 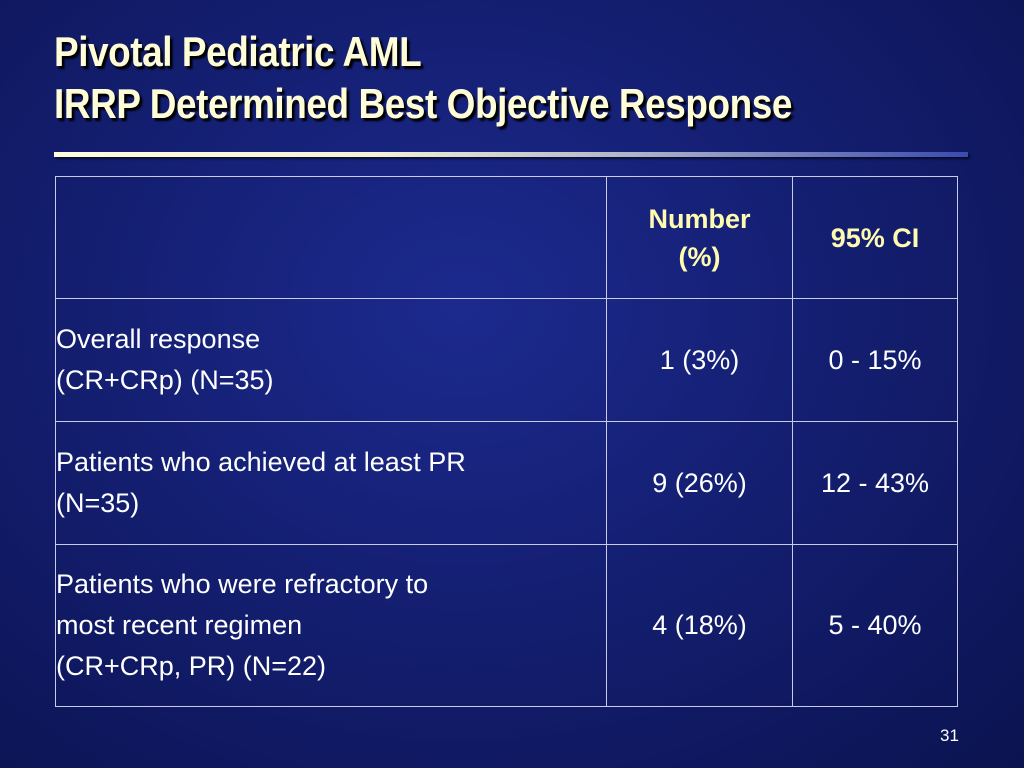 I want to click on row-ci-cell: 5 - 40%, so click(x=875, y=625).